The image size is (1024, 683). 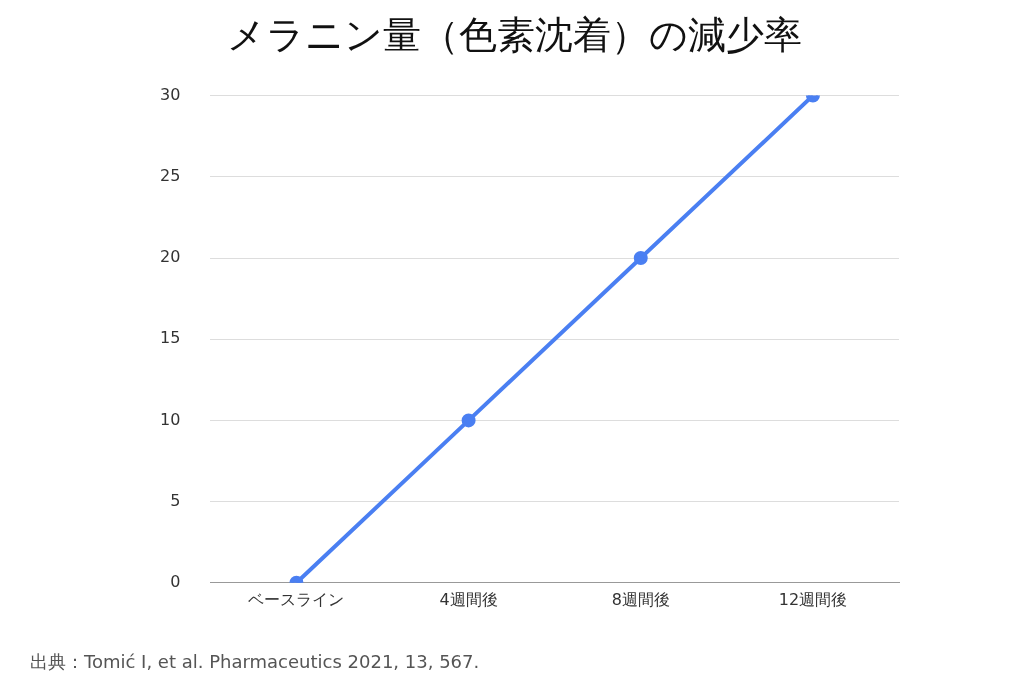 I want to click on y-tick-label: 20, so click(x=170, y=257).